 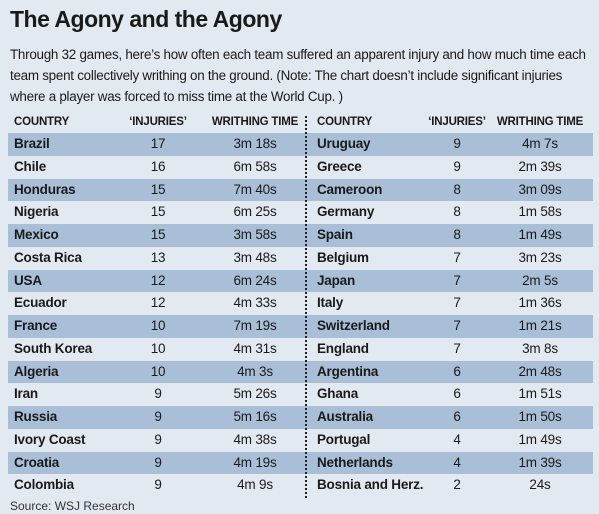 What do you see at coordinates (540, 371) in the screenshot?
I see `writhing-time: 2m 48s` at bounding box center [540, 371].